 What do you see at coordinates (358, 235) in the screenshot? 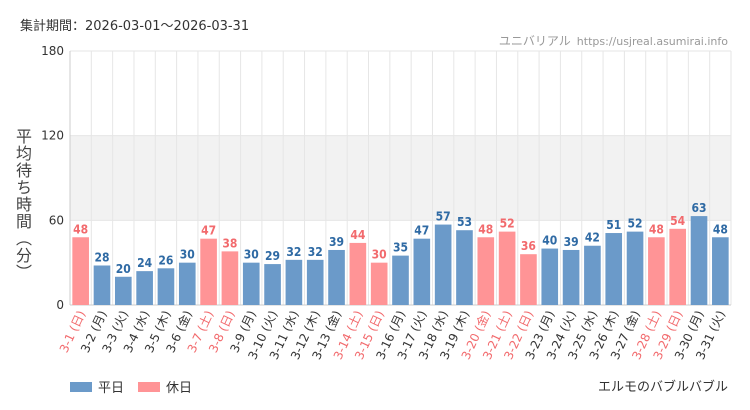
I see `bar-value-label: 44` at bounding box center [358, 235].